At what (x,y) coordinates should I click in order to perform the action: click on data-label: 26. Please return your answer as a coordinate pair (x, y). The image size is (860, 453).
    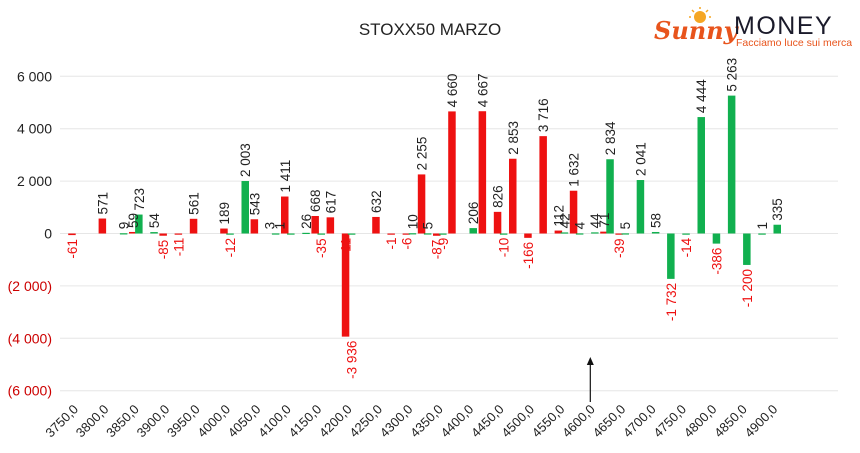
    Looking at the image, I should click on (306, 221).